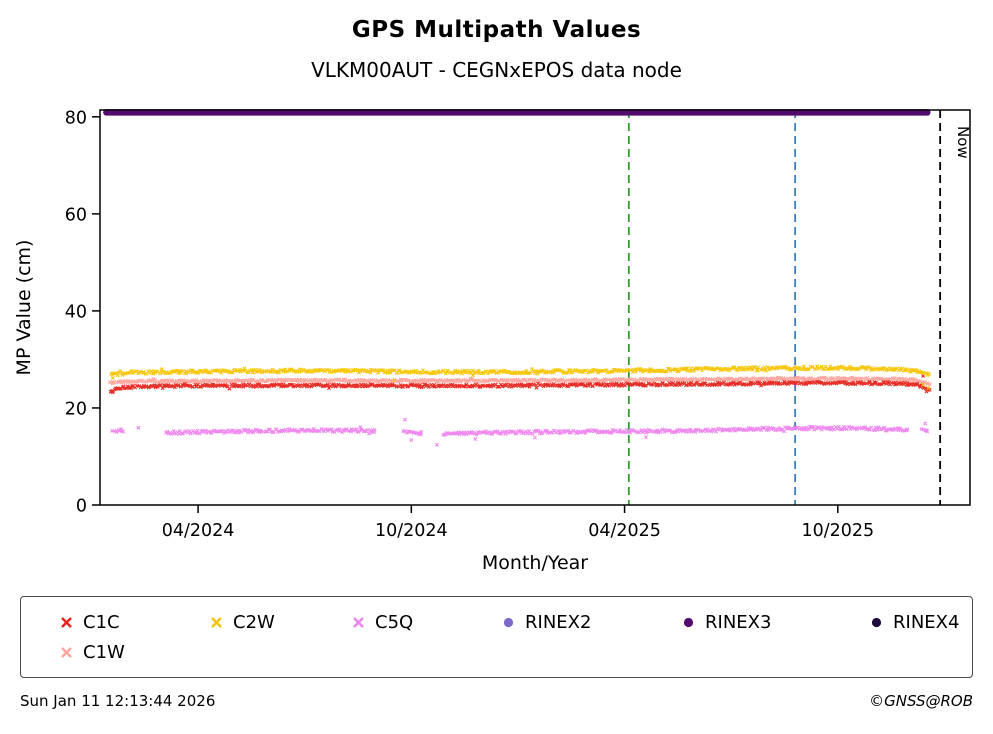 The width and height of the screenshot is (993, 734). I want to click on legend-item-c2w: C2W, so click(280, 622).